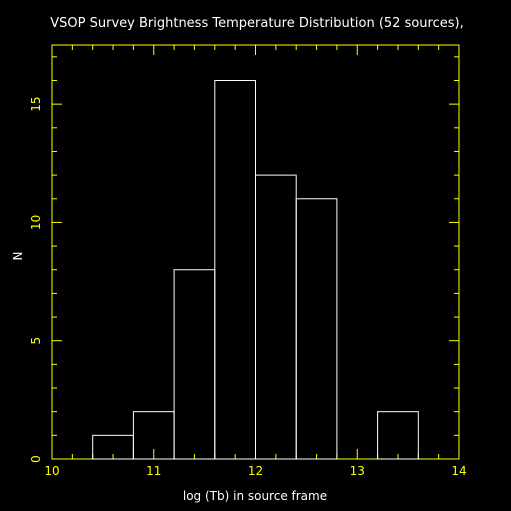  What do you see at coordinates (36, 341) in the screenshot?
I see `y-tick-label: 5` at bounding box center [36, 341].